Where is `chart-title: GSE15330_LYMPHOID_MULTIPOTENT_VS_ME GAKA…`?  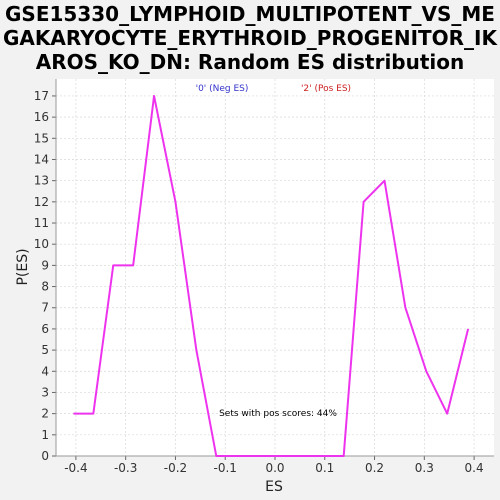
chart-title: GSE15330_LYMPHOID_MULTIPOTENT_VS_ME GAKA… is located at coordinates (250, 38).